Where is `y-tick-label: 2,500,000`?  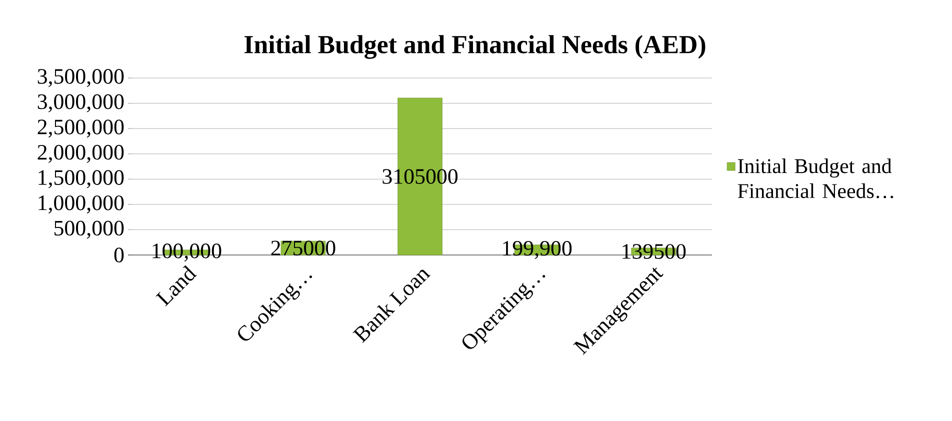
y-tick-label: 2,500,000 is located at coordinates (81, 129).